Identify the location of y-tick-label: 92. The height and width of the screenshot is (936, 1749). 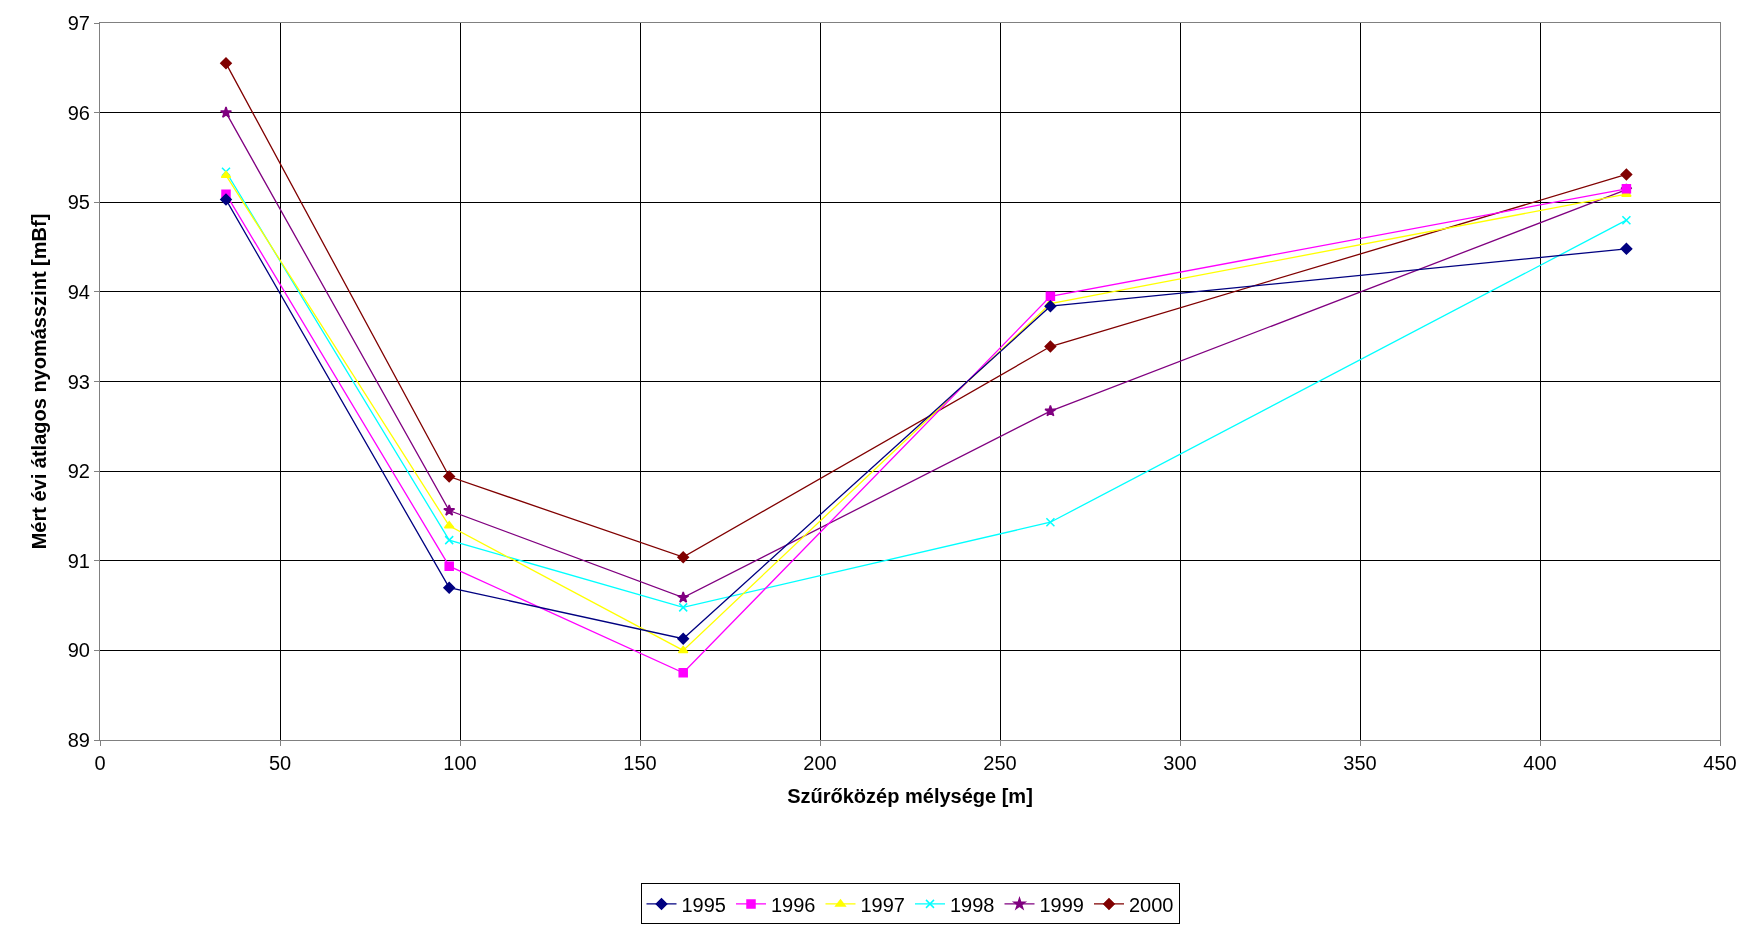
(78, 471).